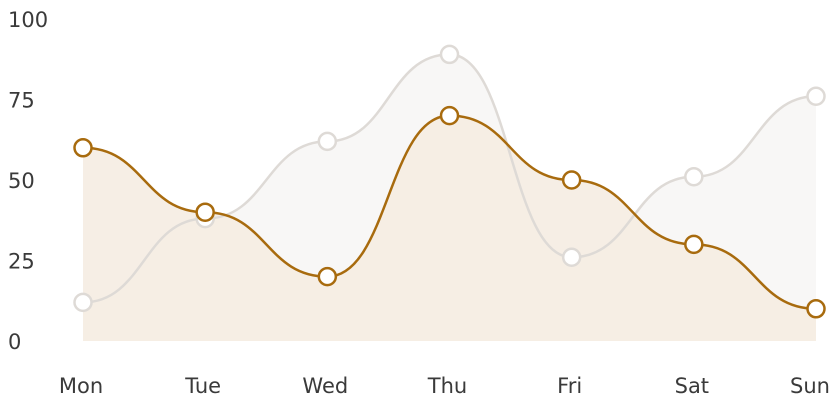 The width and height of the screenshot is (840, 405). I want to click on series-2-point-fri, so click(571, 180).